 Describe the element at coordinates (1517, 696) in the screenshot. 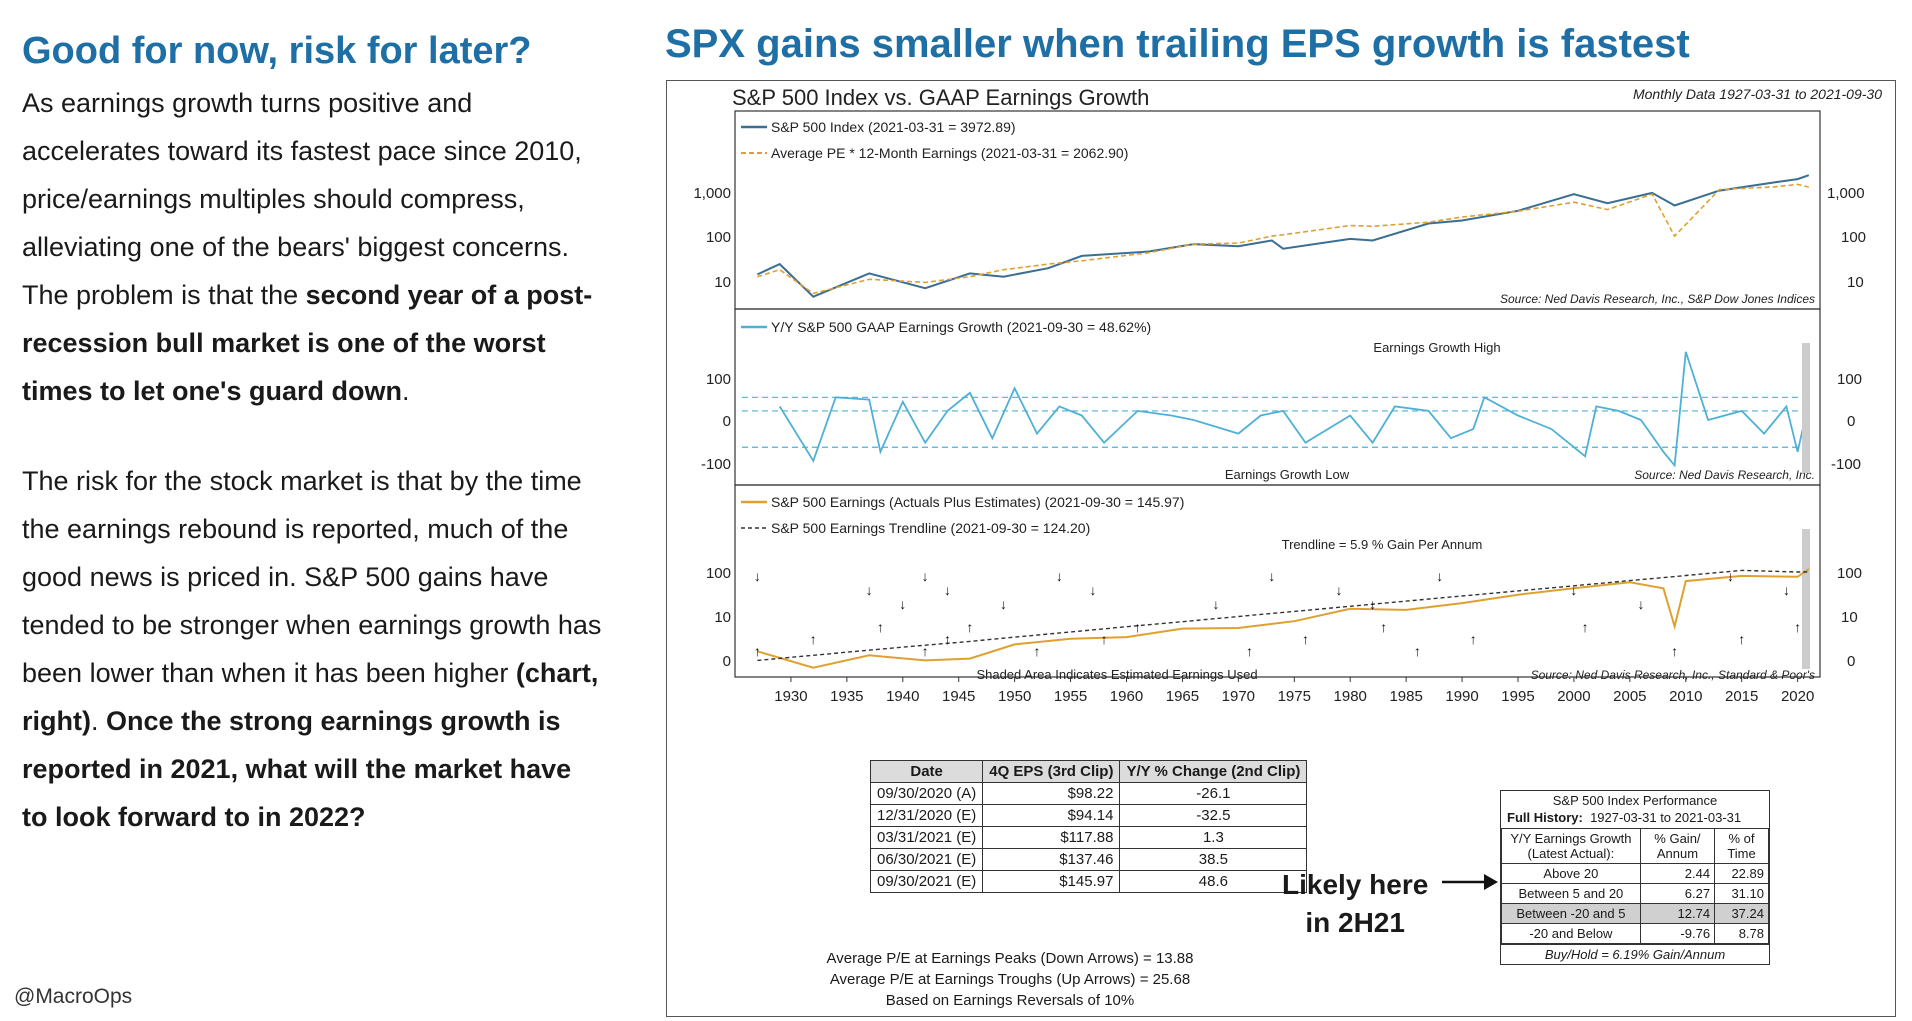

I see `x-tick-label: 1995` at that location.